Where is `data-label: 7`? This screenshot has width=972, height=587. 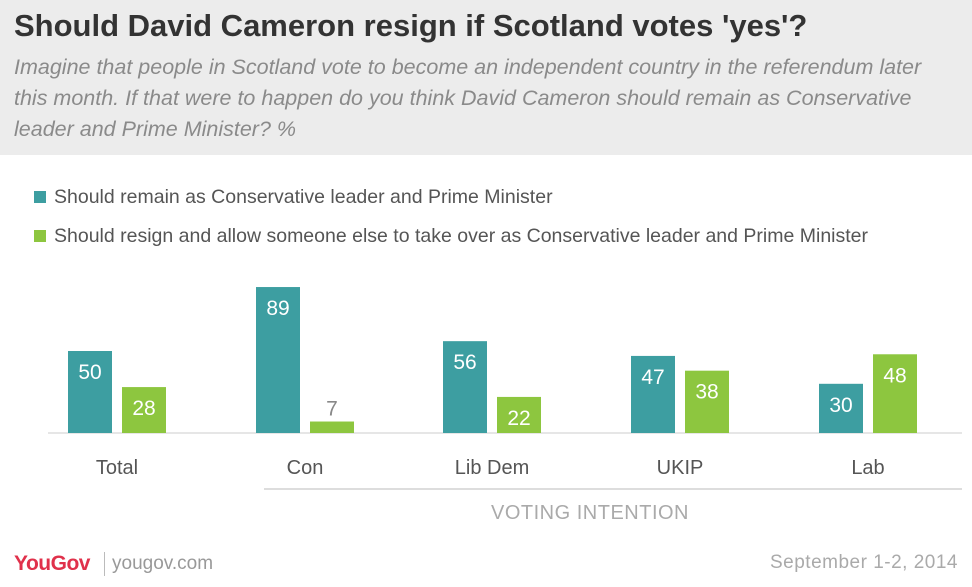
data-label: 7 is located at coordinates (332, 409).